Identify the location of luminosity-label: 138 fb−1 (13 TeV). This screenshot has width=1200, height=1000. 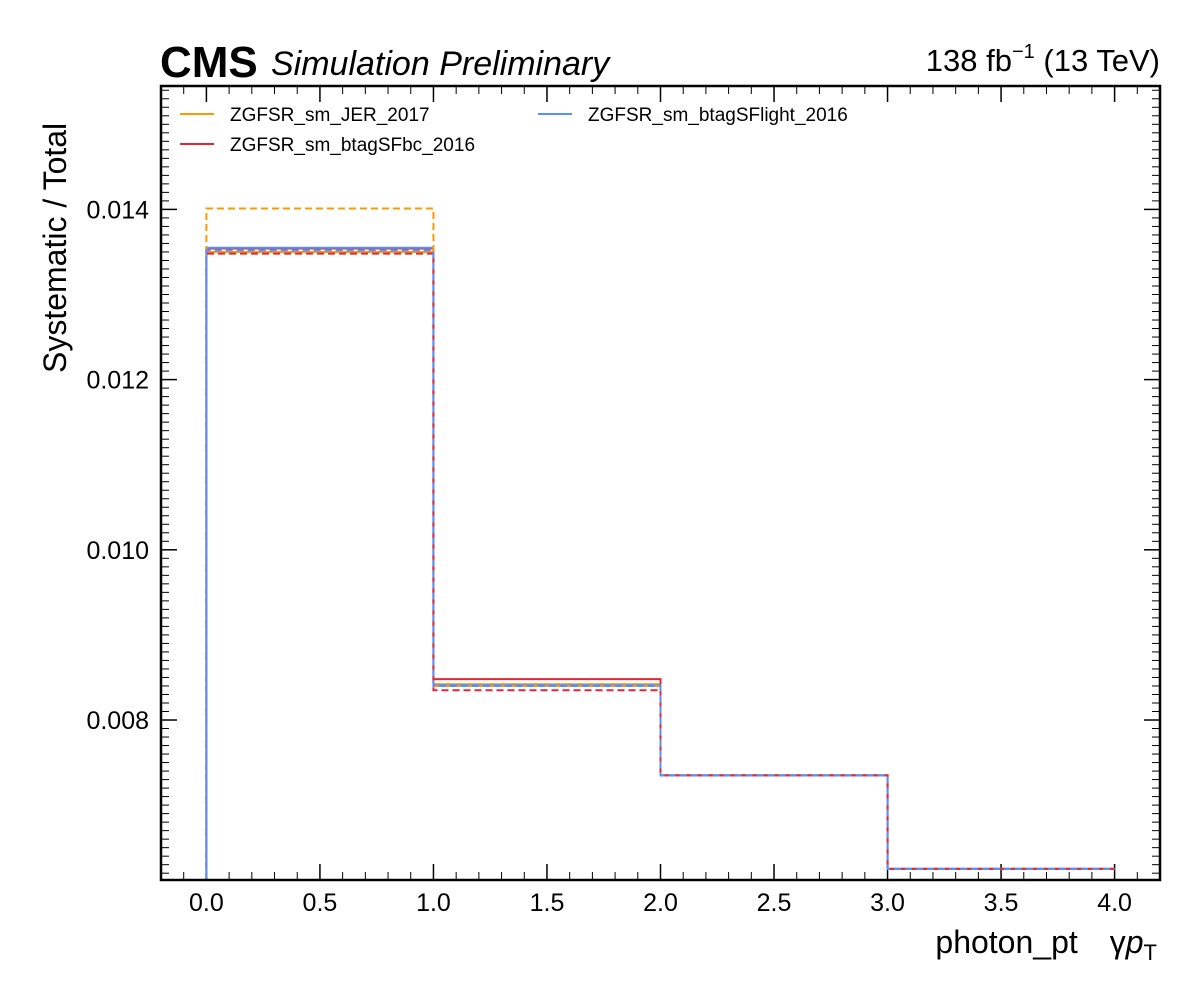
(1043, 59).